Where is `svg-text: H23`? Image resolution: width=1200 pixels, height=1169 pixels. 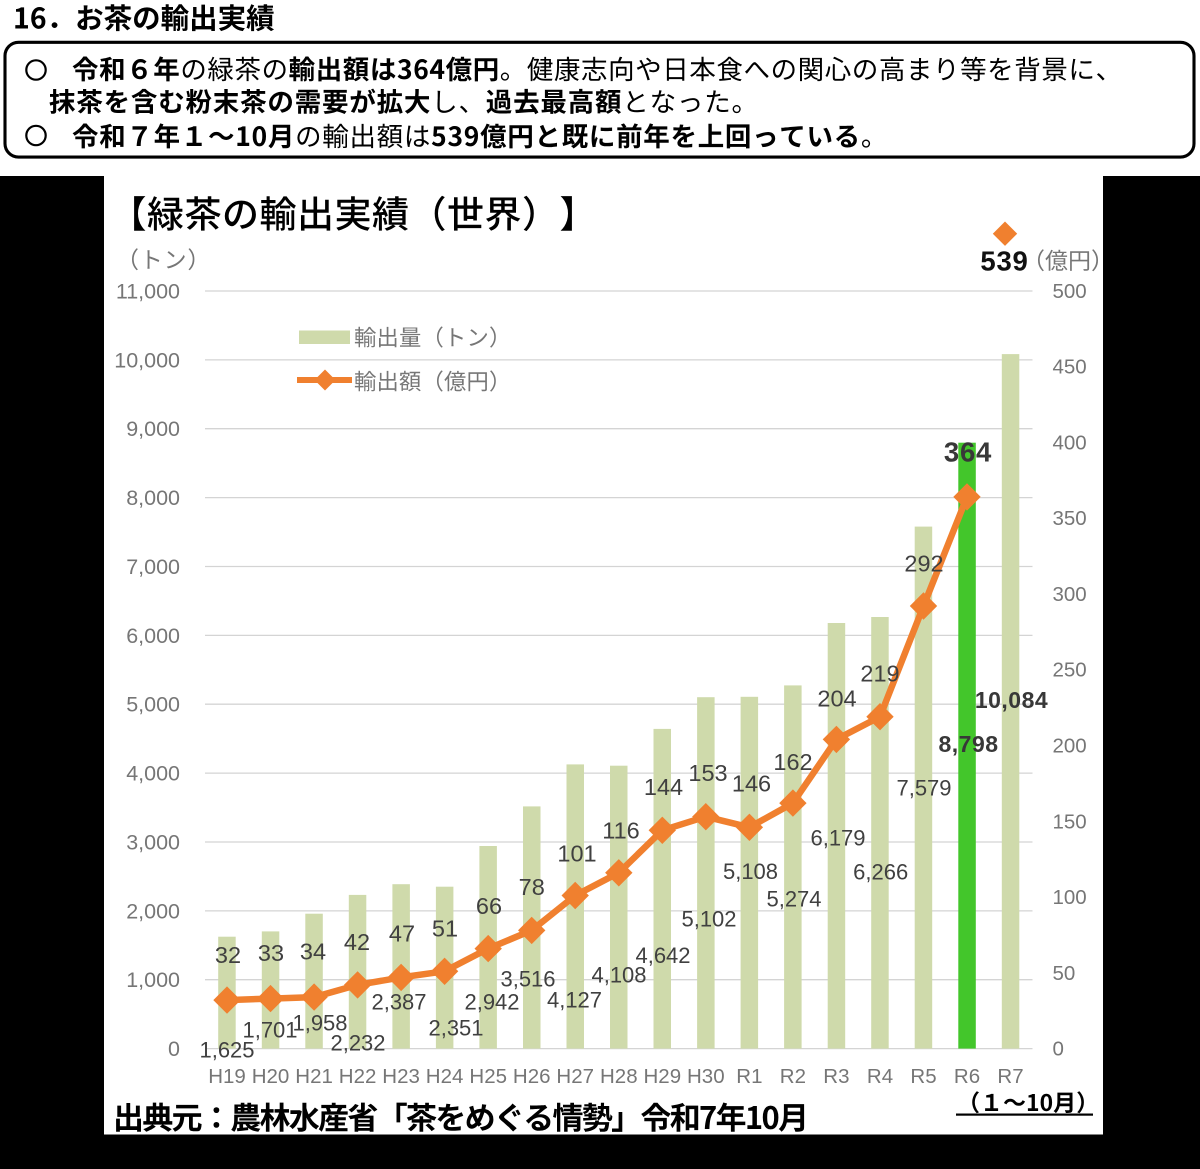
svg-text: H23 is located at coordinates (401, 1076).